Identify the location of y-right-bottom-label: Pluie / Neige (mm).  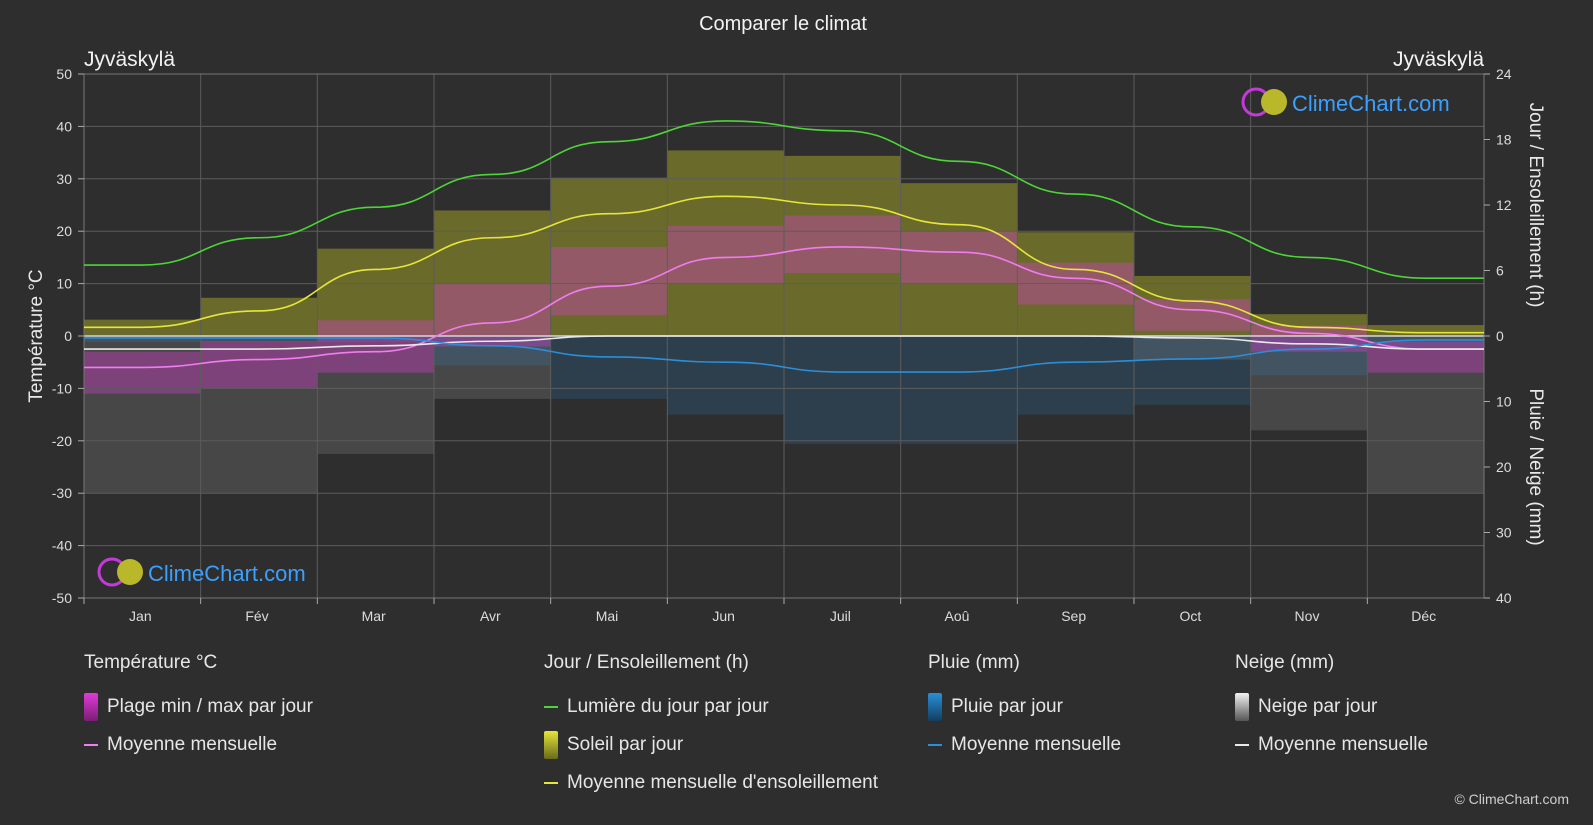
(1535, 466).